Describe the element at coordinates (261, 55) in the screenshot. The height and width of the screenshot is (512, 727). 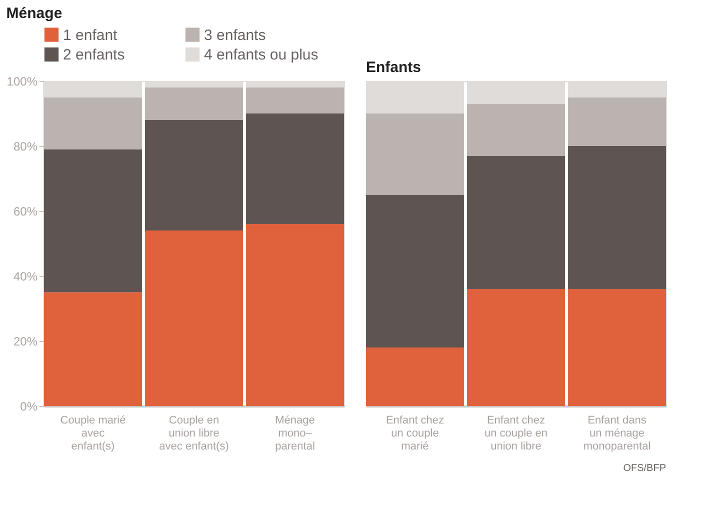
I see `legend-label: 4 enfants ou plus` at that location.